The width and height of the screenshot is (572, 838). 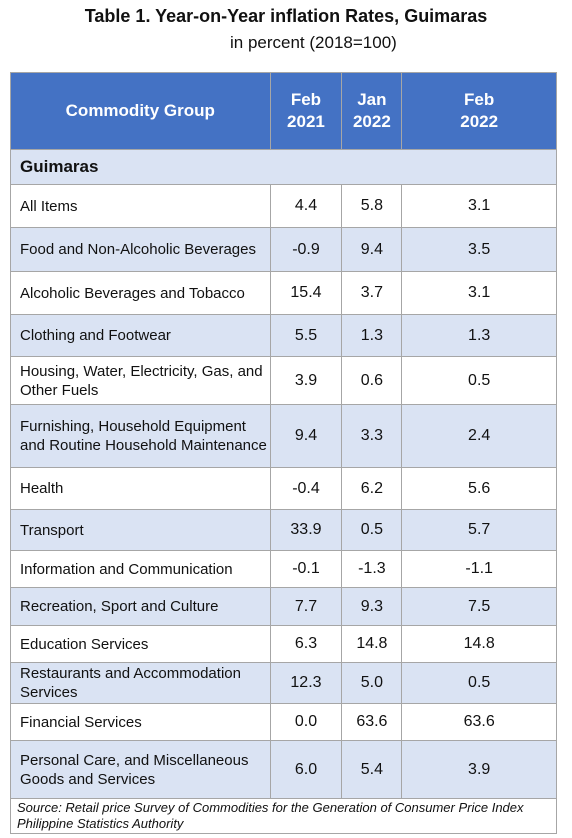 What do you see at coordinates (140, 606) in the screenshot?
I see `commodity-label: Recreation, Sport and Culture` at bounding box center [140, 606].